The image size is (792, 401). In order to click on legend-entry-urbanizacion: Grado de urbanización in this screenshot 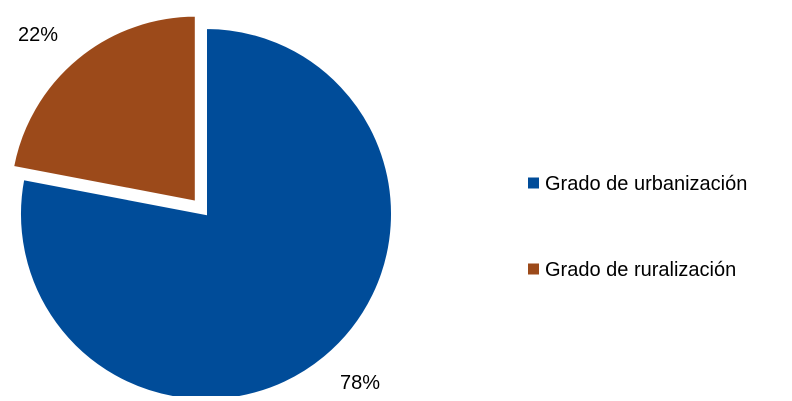, I will do `click(637, 184)`.